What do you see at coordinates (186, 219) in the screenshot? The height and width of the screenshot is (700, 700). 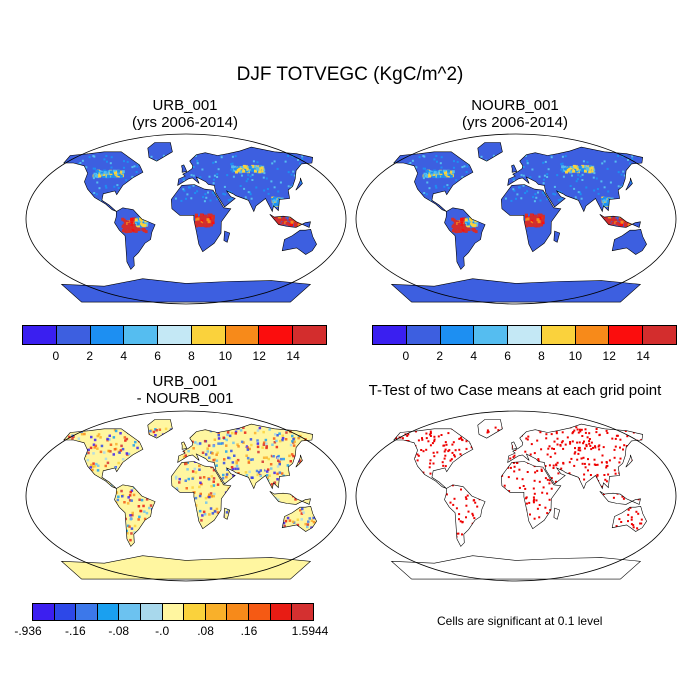 I see `map-urb` at bounding box center [186, 219].